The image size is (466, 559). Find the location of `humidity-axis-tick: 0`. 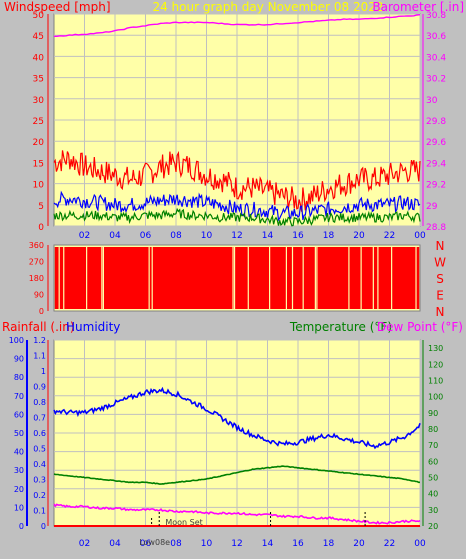

humidity-axis-tick: 0 is located at coordinates (21, 526).